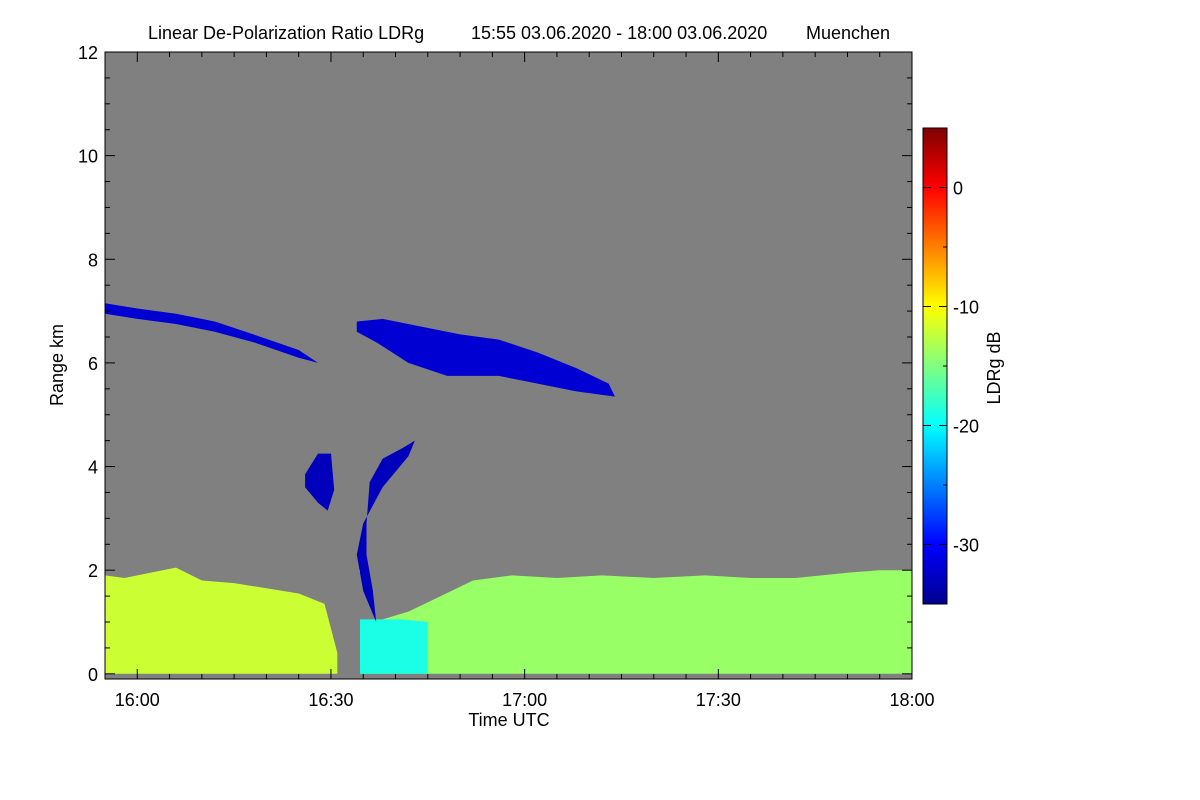 This screenshot has height=800, width=1200. I want to click on chart-title: Linear De-Polarization Ratio LDRg, so click(286, 33).